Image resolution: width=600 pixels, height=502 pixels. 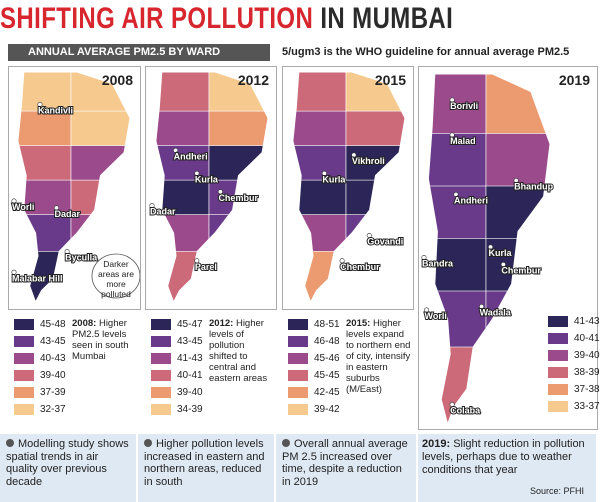 I want to click on legend-item: 40-43, so click(x=40, y=358).